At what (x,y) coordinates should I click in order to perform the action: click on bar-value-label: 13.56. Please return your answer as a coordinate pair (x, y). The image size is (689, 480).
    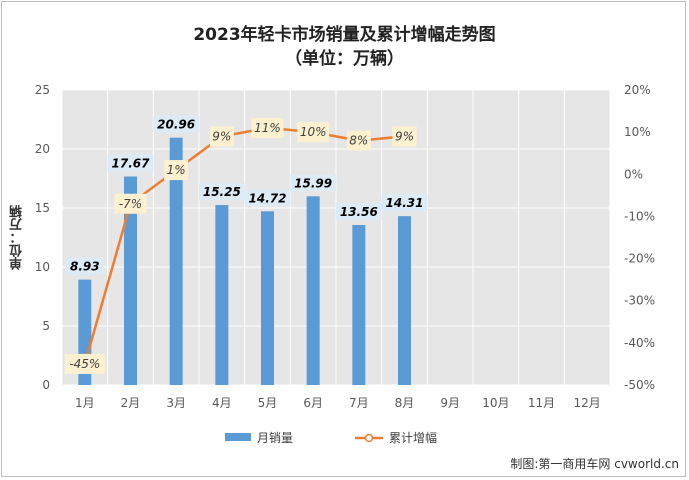
    Looking at the image, I should click on (359, 212).